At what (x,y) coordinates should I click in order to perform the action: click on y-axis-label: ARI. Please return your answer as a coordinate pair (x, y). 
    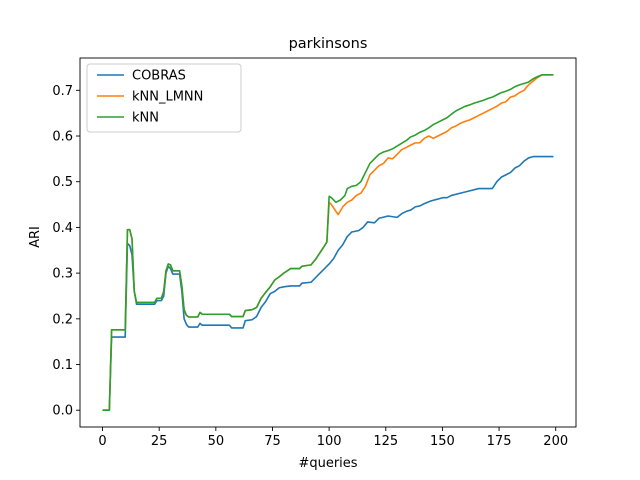
    Looking at the image, I should click on (35, 237).